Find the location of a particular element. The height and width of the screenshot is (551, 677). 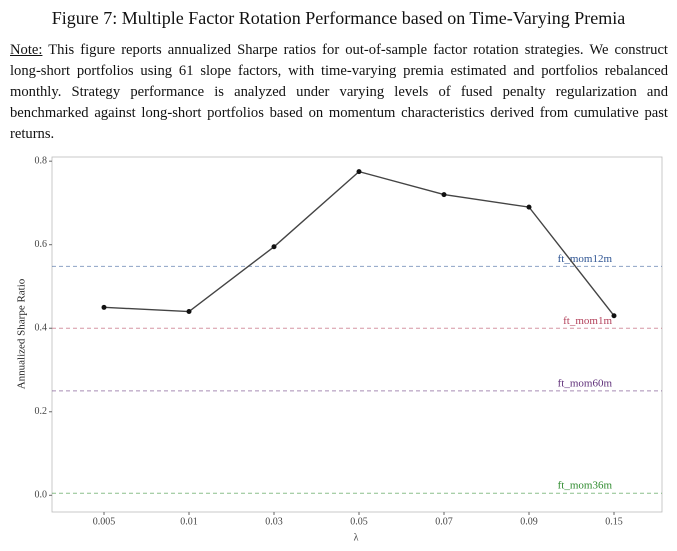

y-axis-label: Annualized Sharpe Ratio is located at coordinates (22, 333).